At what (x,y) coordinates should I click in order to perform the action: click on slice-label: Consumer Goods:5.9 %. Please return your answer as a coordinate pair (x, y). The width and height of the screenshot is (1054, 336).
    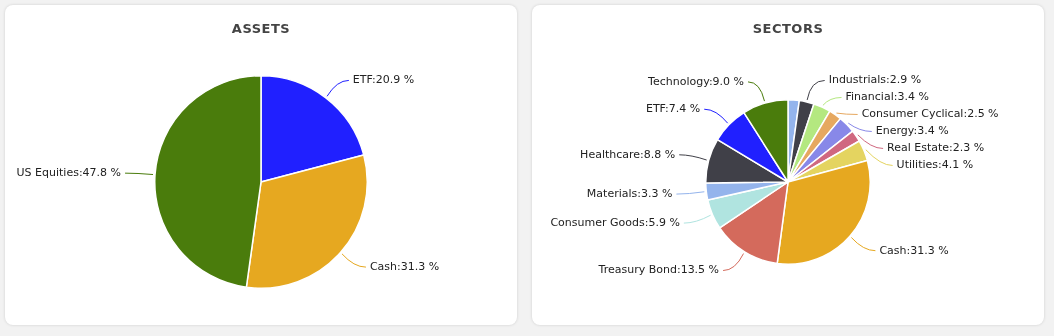
    Looking at the image, I should click on (615, 222).